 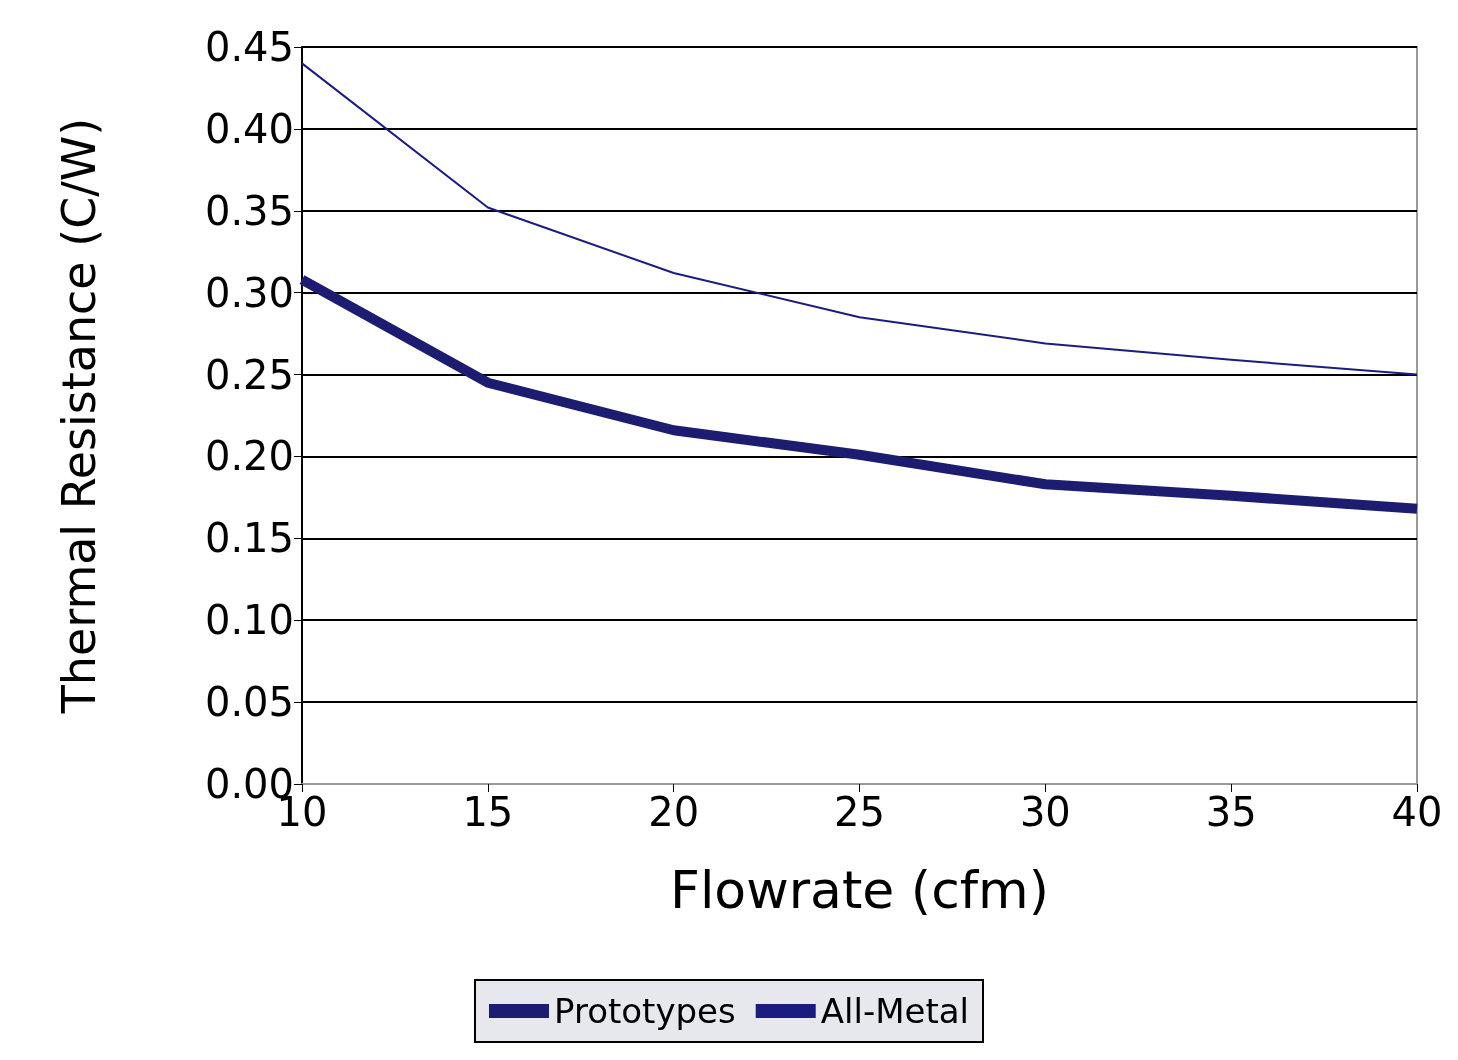 What do you see at coordinates (1417, 812) in the screenshot?
I see `x-tick-label: 40` at bounding box center [1417, 812].